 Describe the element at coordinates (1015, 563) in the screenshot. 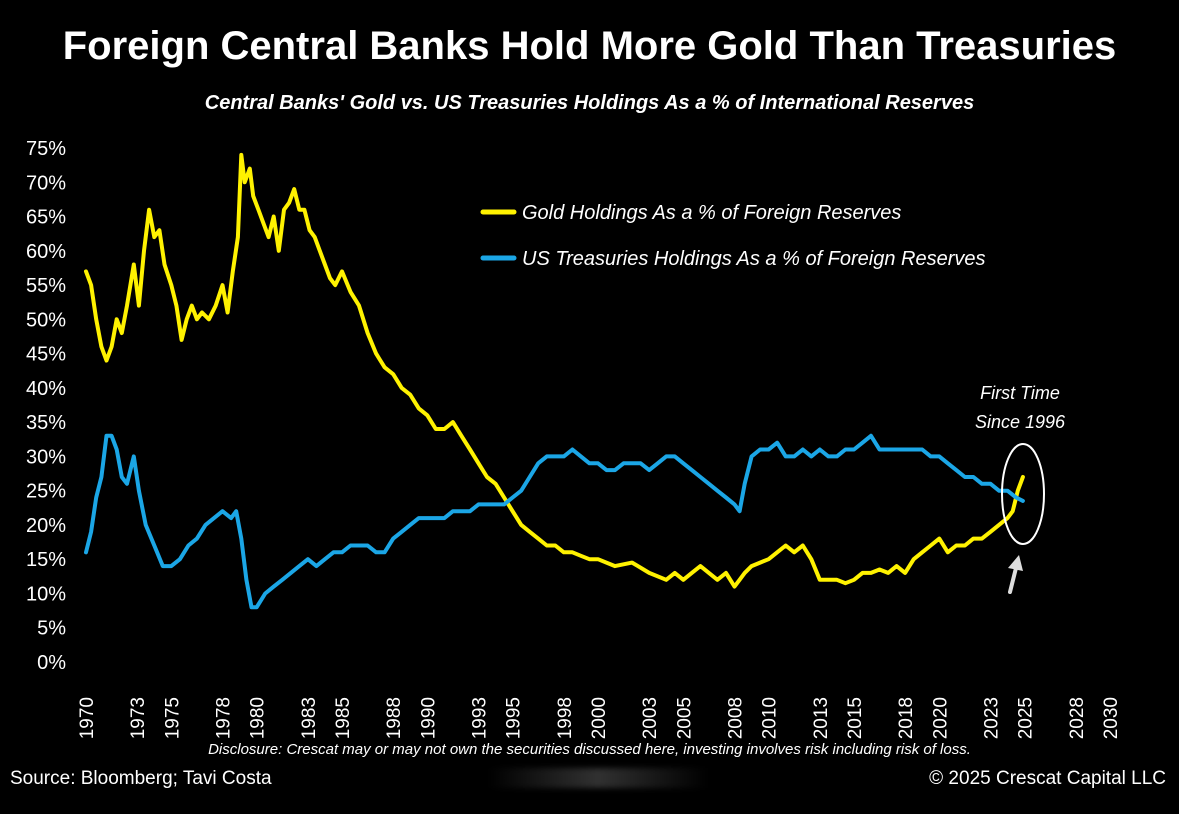

I see `arrow-head` at that location.